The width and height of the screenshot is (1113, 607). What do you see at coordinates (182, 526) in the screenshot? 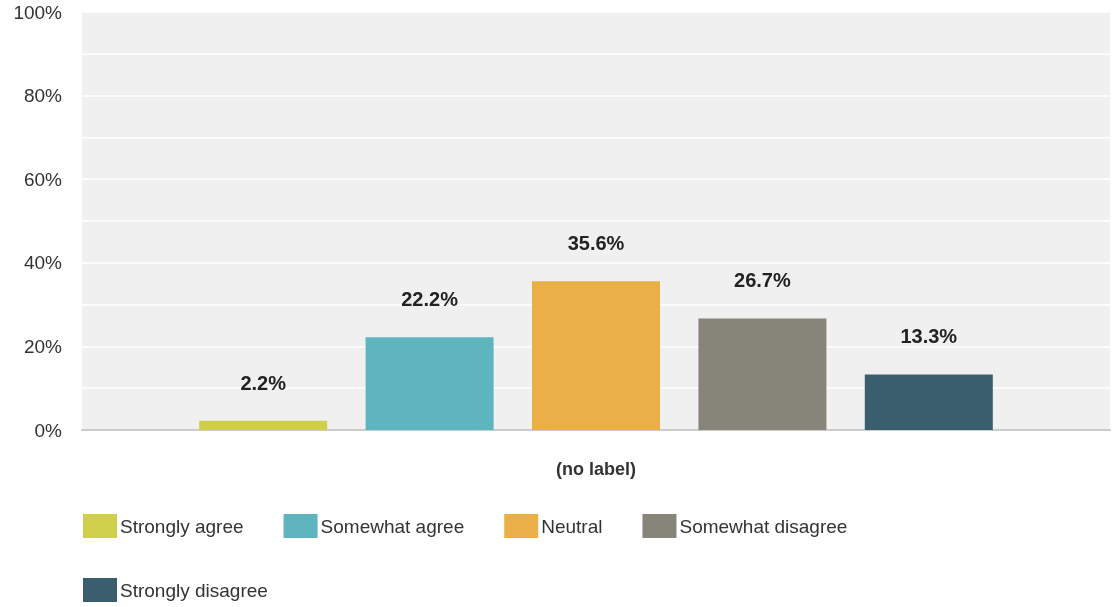
I see `legend-label: Strongly agree` at bounding box center [182, 526].